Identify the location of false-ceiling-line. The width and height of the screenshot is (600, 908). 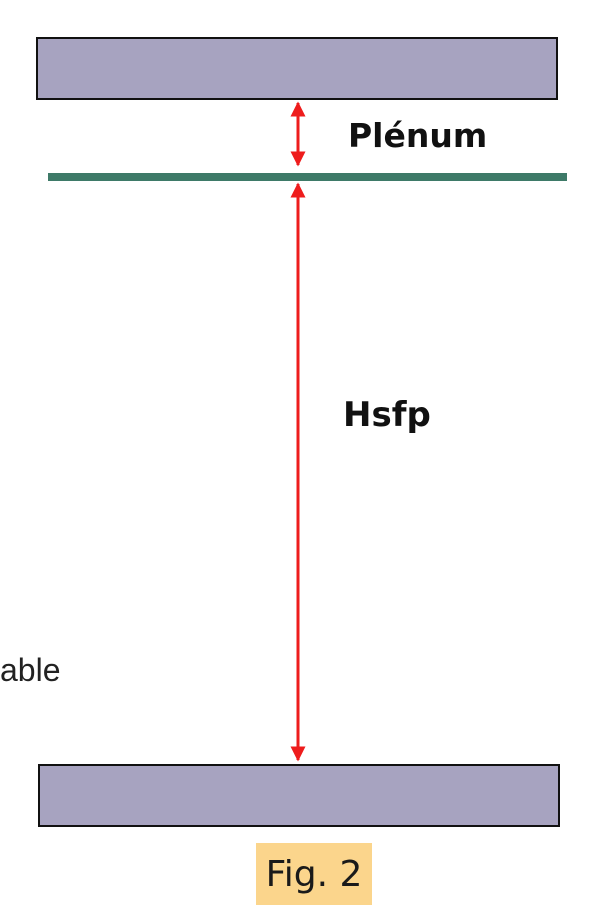
(307, 177).